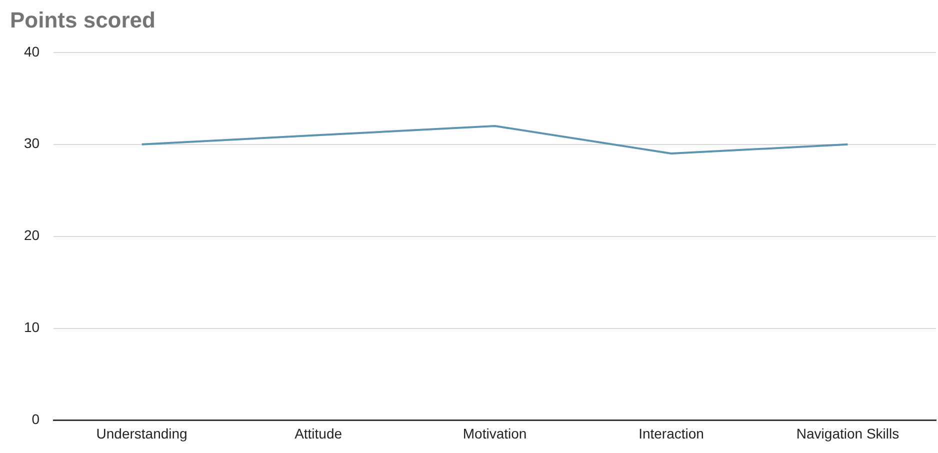 The width and height of the screenshot is (938, 453). What do you see at coordinates (36, 419) in the screenshot?
I see `y-tick-label: 0` at bounding box center [36, 419].